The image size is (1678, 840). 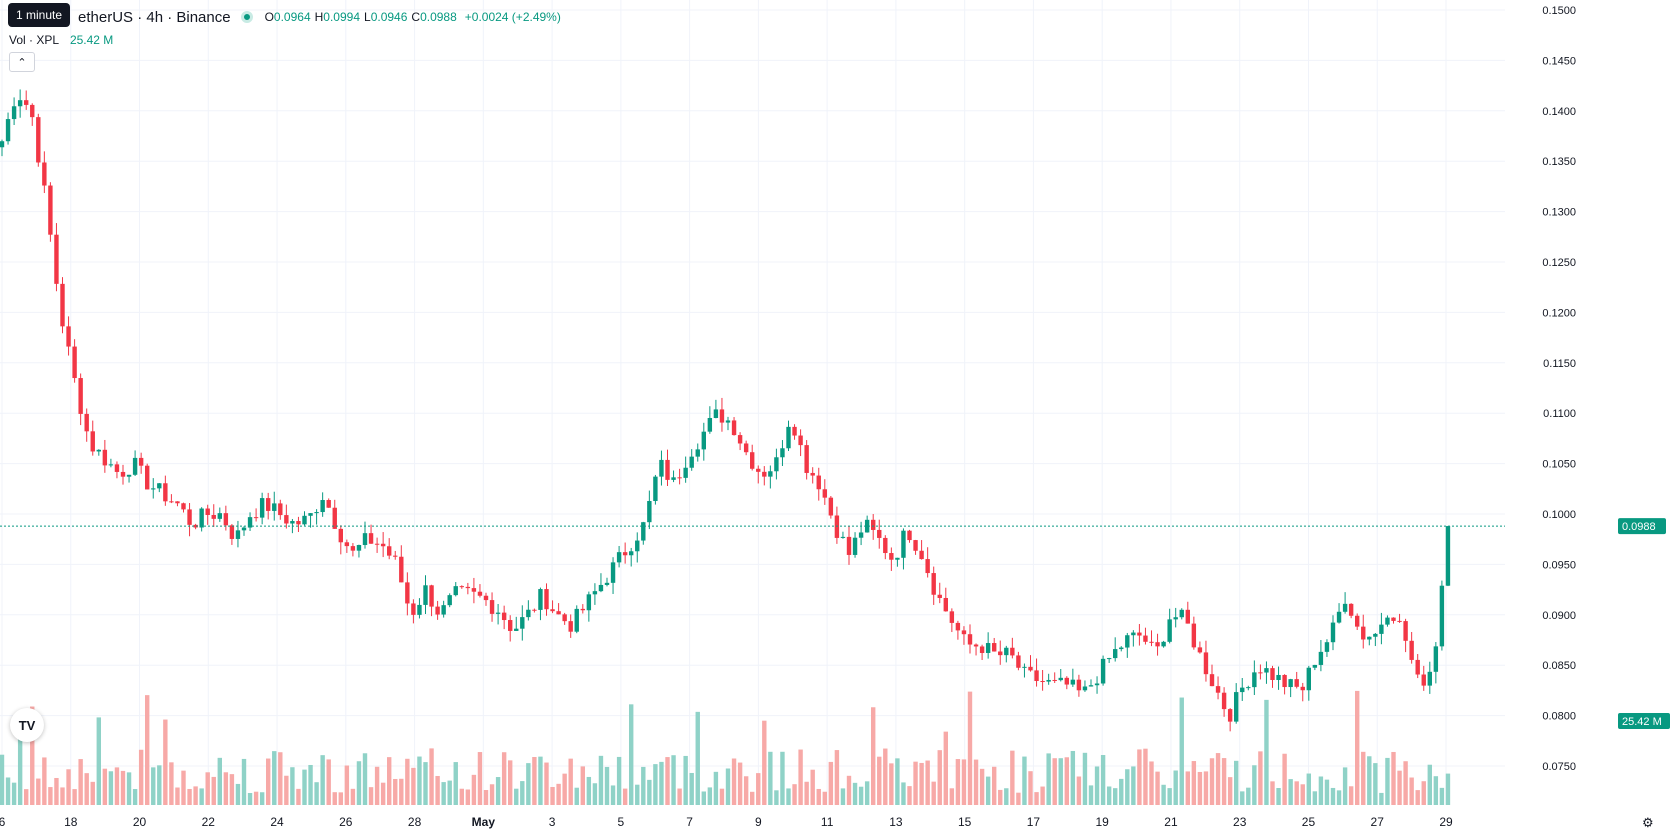 I want to click on symbol-title: etherUS · 4h · Binance, so click(x=154, y=17).